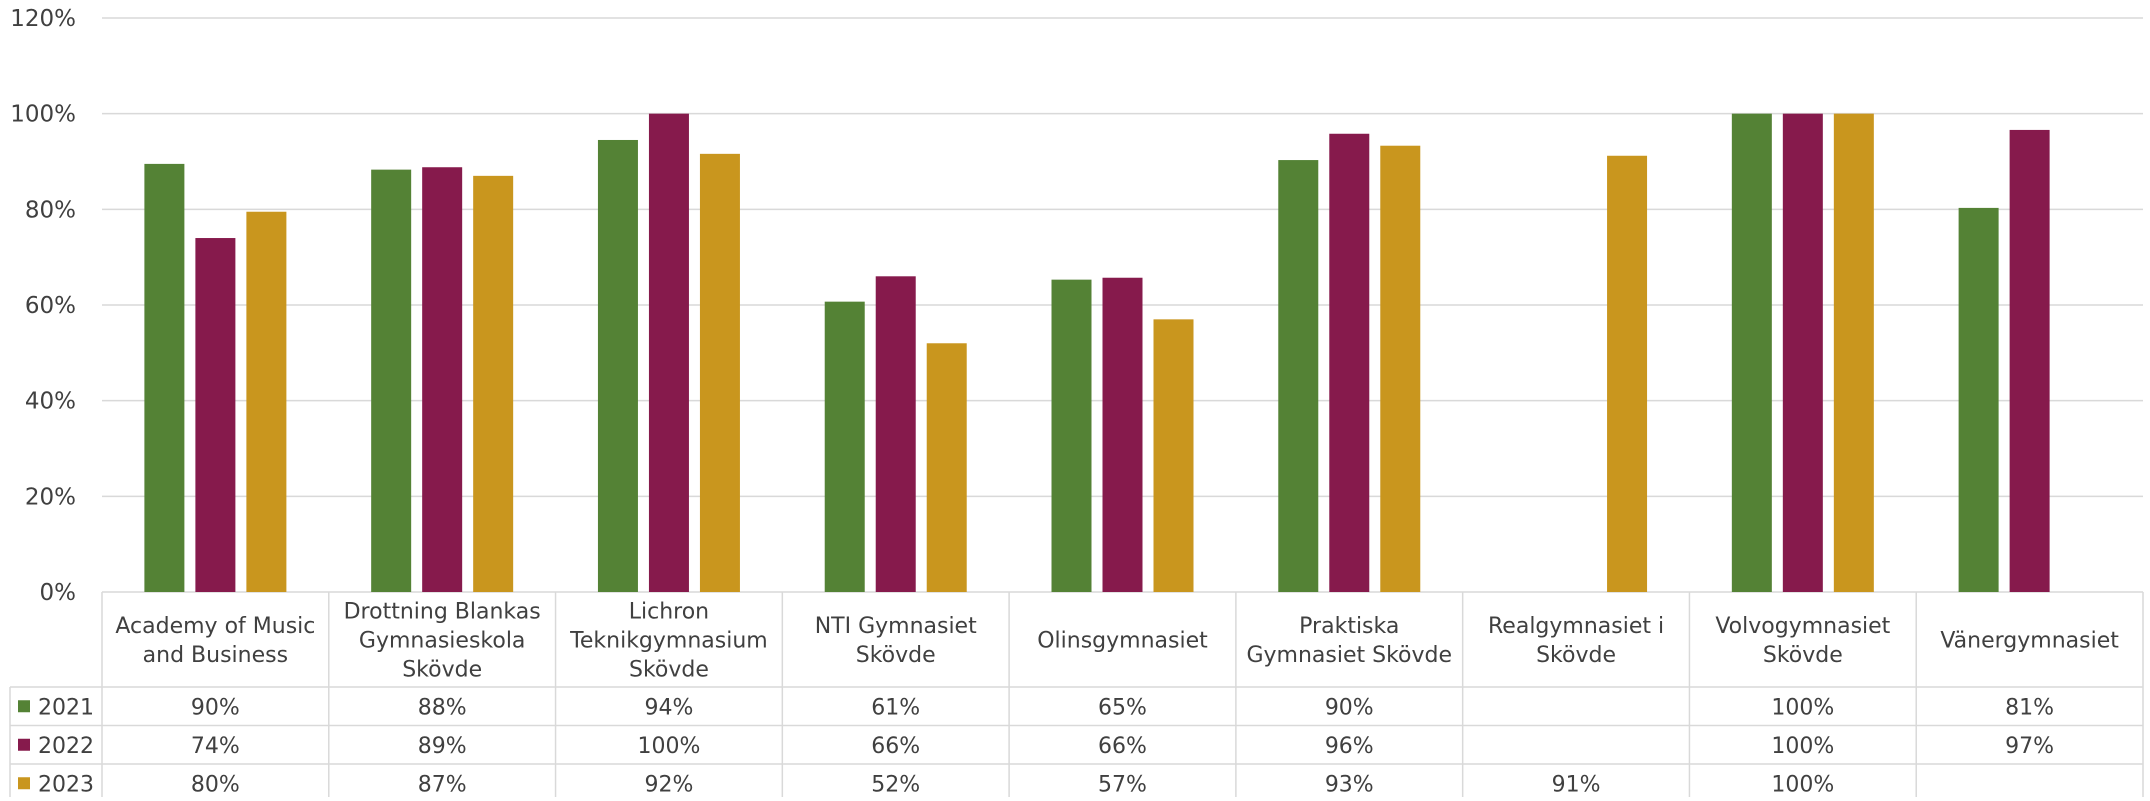 This screenshot has width=2150, height=801. Describe the element at coordinates (1122, 784) in the screenshot. I see `data-table-cell: 57%` at that location.